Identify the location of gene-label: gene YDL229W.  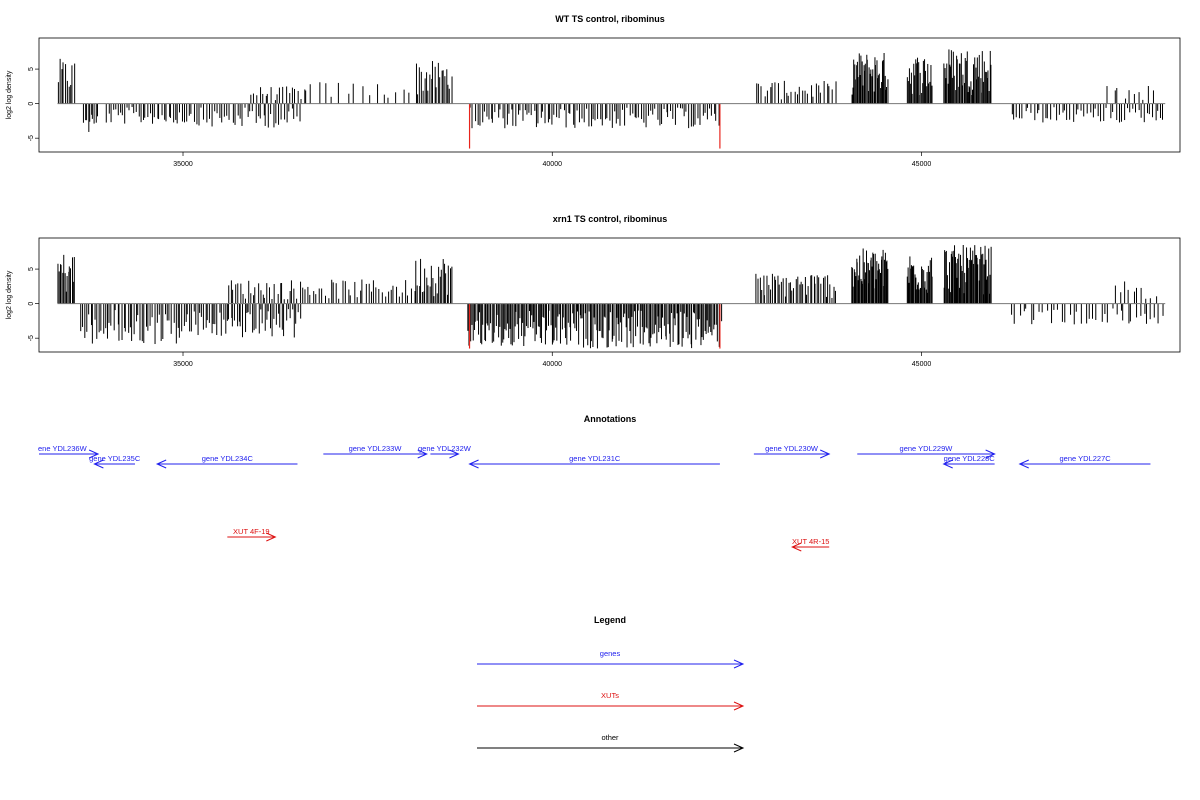
(927, 448).